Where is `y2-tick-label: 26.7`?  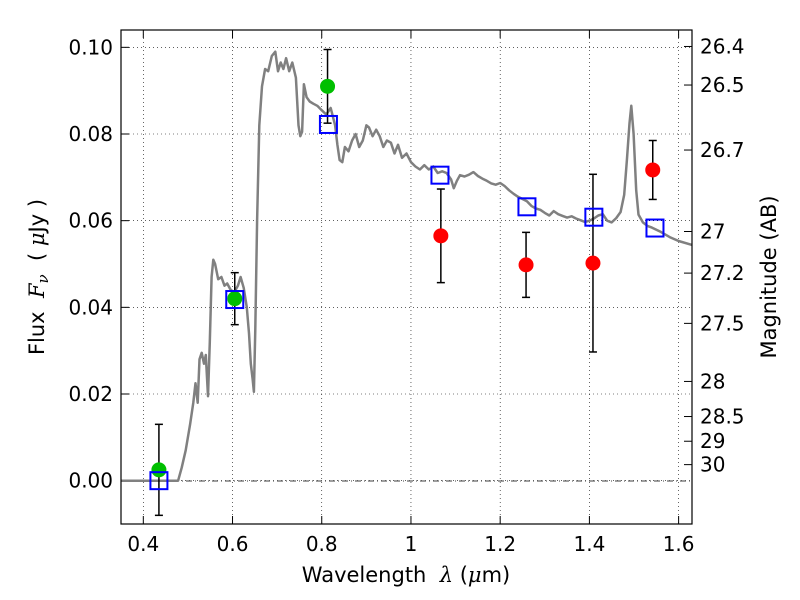
y2-tick-label: 26.7 is located at coordinates (722, 150).